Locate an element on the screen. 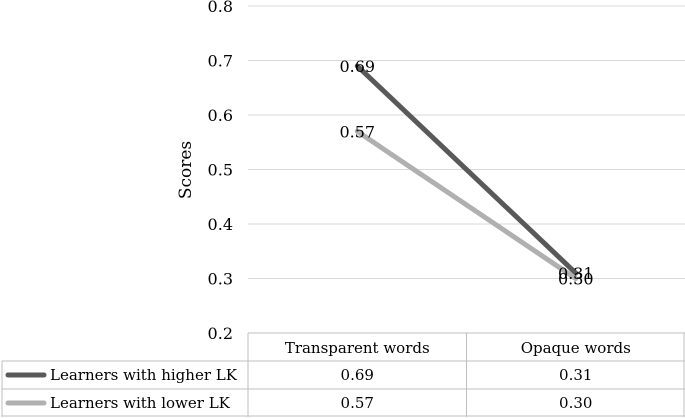 Image resolution: width=685 pixels, height=418 pixels. y-axis-title: Scores is located at coordinates (186, 170).